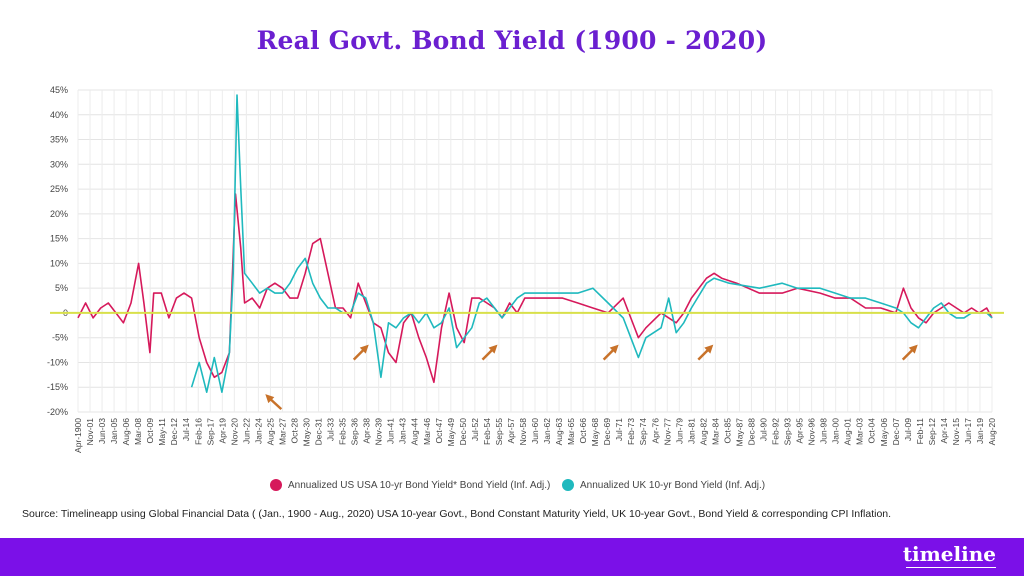 This screenshot has width=1024, height=576. Describe the element at coordinates (800, 431) in the screenshot. I see `x-tick-label: Apr-95` at that location.